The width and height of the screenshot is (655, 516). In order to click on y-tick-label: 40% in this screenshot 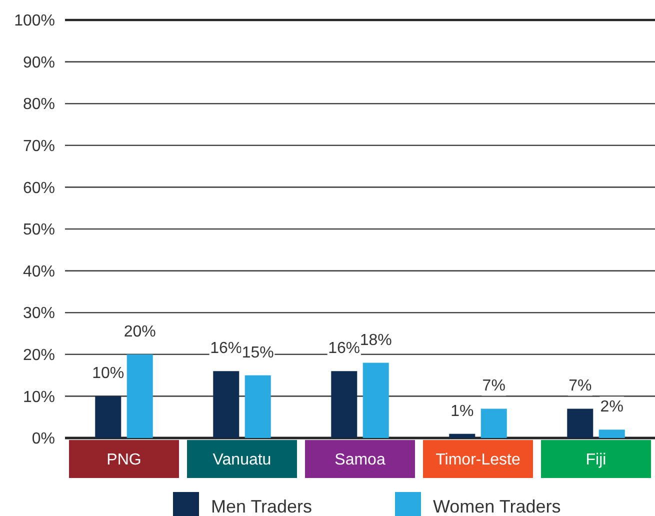, I will do `click(38, 271)`.